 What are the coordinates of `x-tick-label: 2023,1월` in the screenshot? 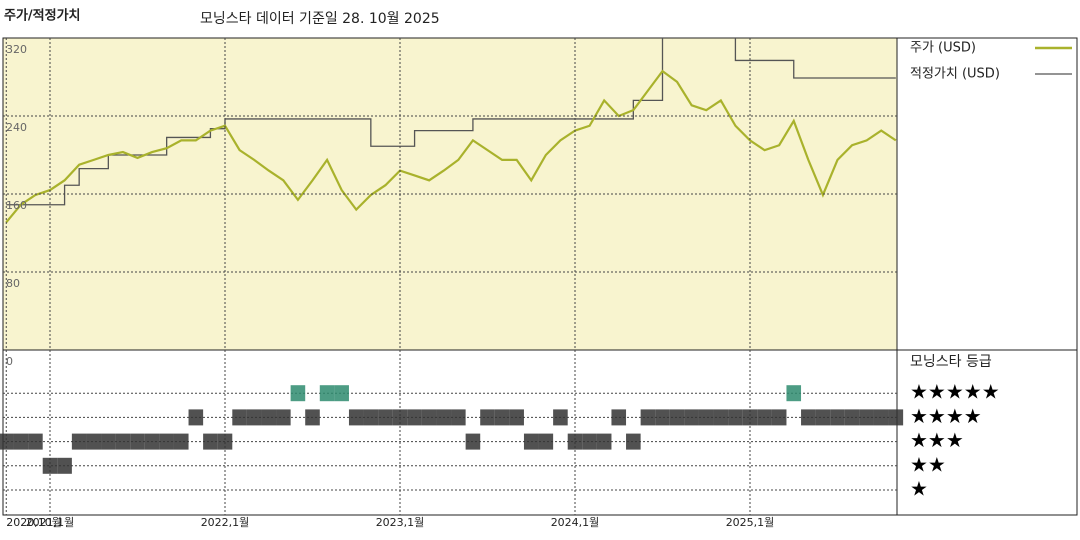 It's located at (400, 522).